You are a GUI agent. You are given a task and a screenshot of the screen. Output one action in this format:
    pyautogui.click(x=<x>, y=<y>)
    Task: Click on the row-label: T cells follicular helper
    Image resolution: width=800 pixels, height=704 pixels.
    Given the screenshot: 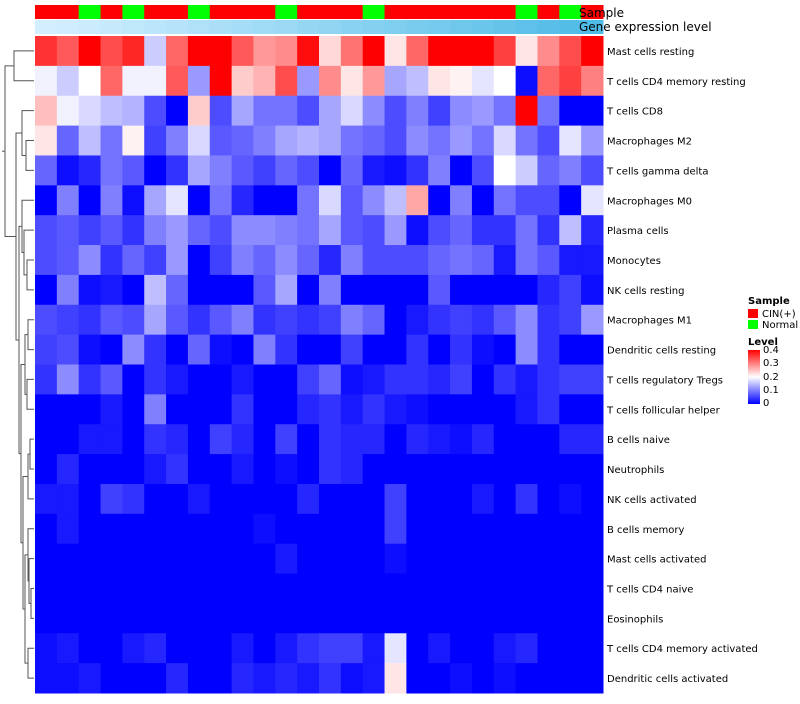 What is the action you would take?
    pyautogui.click(x=663, y=410)
    